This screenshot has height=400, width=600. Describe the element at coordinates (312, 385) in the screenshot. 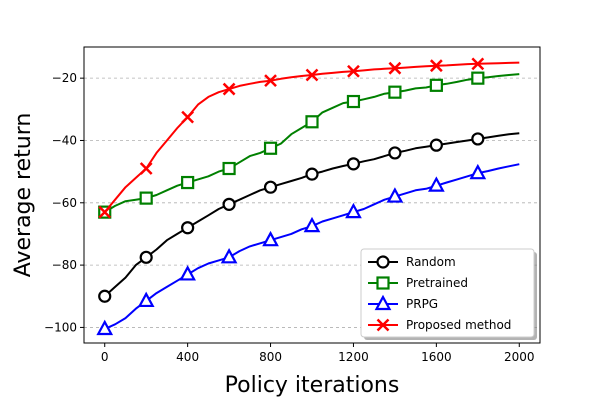

I see `x-axis-label: Policy iterations` at that location.